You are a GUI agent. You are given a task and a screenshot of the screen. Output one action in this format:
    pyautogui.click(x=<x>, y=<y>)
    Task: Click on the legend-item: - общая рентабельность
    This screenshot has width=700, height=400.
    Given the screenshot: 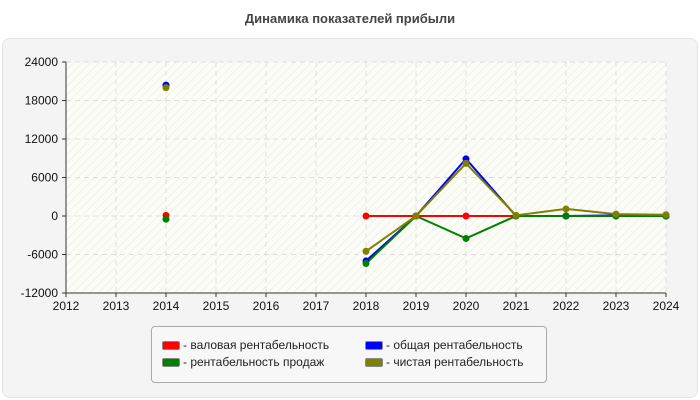 What is the action you would take?
    pyautogui.click(x=444, y=345)
    